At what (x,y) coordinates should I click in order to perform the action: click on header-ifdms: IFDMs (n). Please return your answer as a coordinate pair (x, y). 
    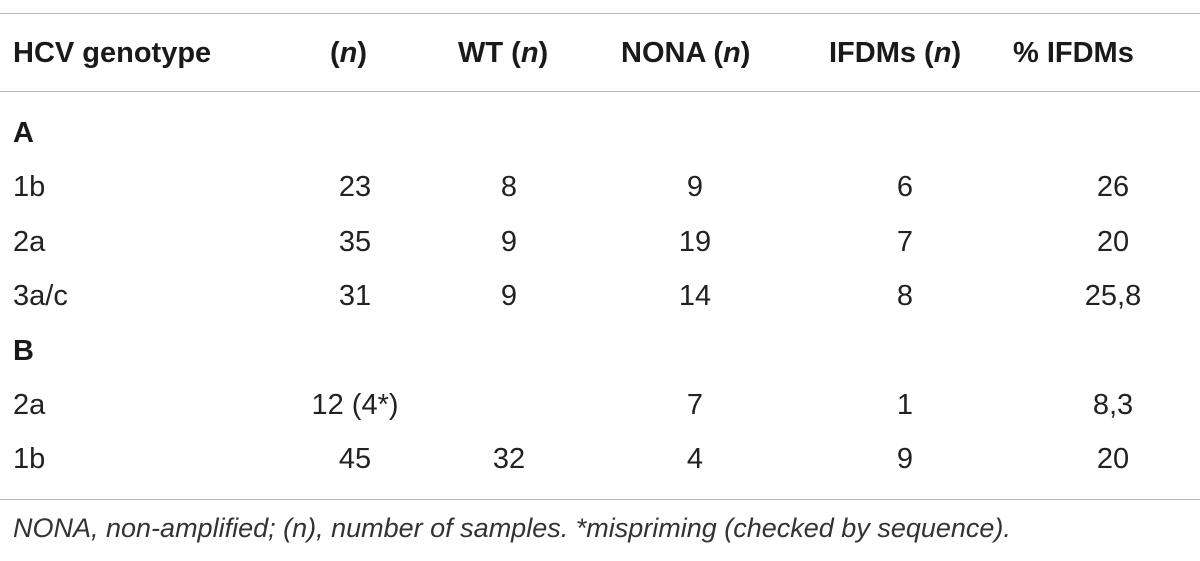
    Looking at the image, I should click on (895, 53).